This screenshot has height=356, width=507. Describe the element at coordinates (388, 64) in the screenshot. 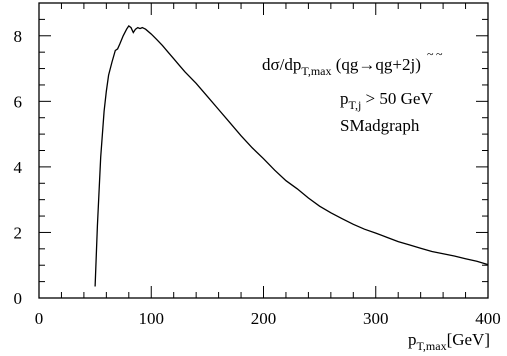

I see `gluino-symbol: g` at that location.